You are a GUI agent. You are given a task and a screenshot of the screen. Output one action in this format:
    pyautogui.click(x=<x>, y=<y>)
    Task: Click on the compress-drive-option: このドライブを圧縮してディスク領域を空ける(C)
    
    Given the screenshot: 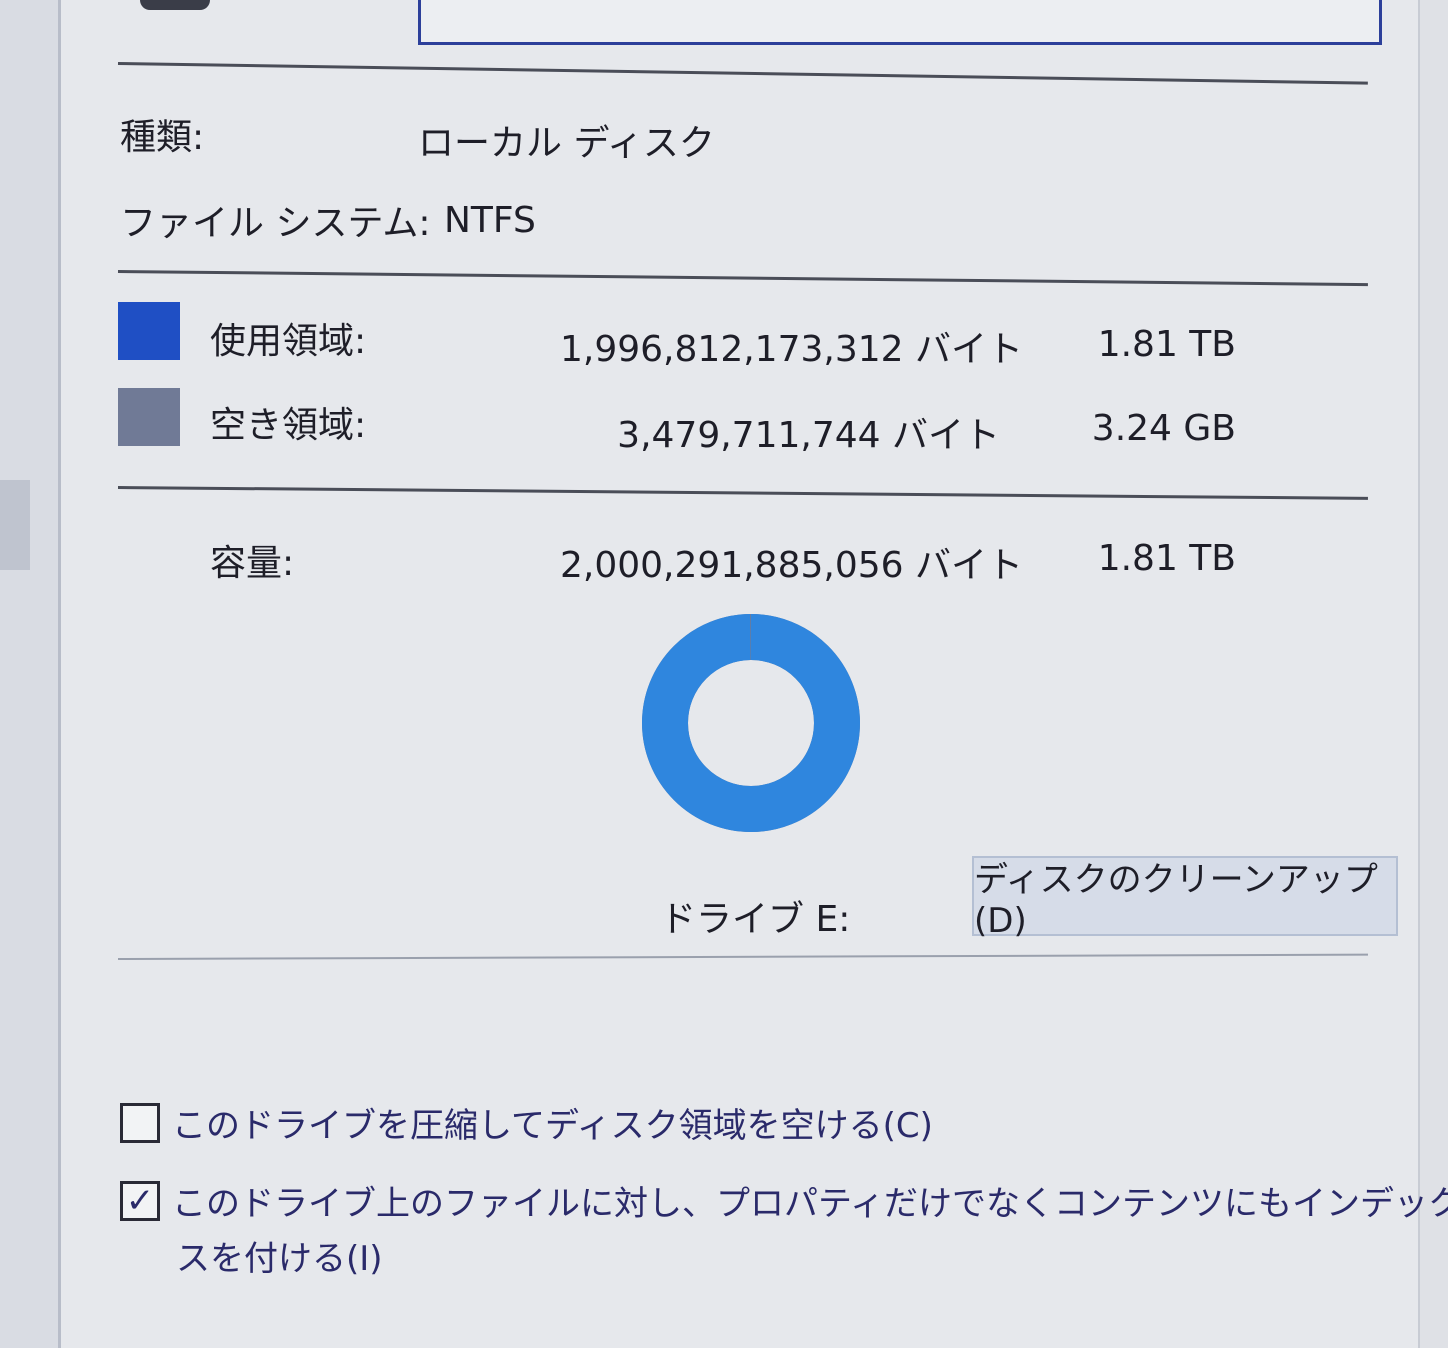 What is the action you would take?
    pyautogui.click(x=526, y=1122)
    